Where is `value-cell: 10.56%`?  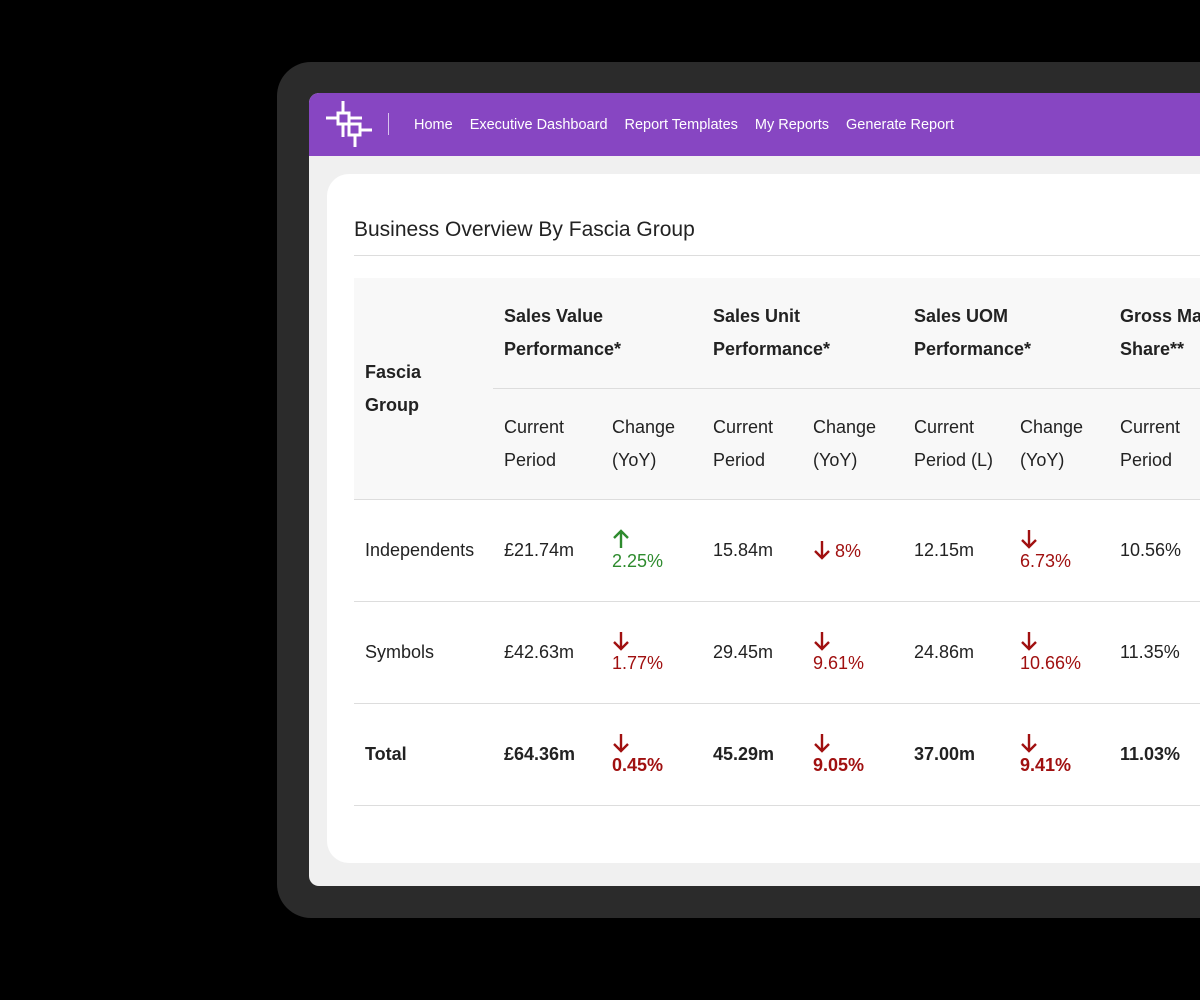 value-cell: 10.56% is located at coordinates (1154, 550).